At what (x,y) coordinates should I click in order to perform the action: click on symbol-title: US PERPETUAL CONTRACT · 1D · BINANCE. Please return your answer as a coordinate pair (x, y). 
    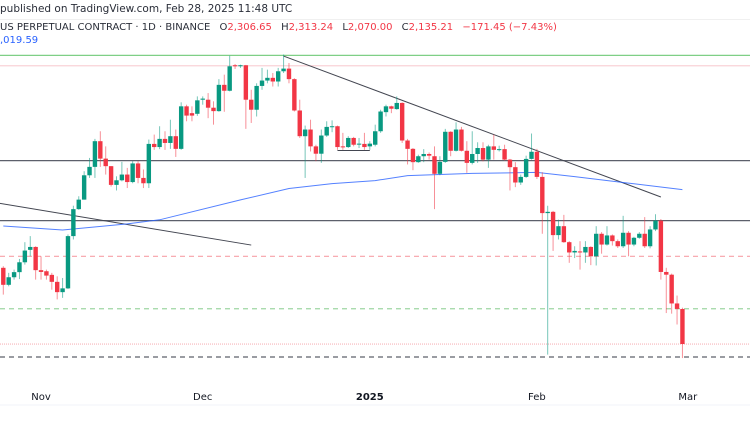
    Looking at the image, I should click on (105, 27).